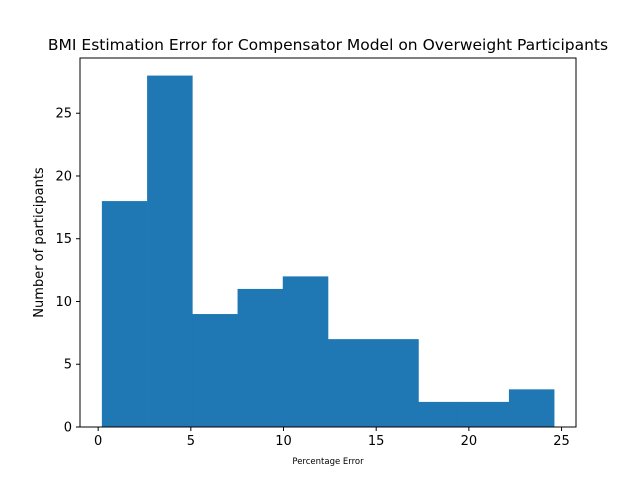 The height and width of the screenshot is (480, 640). I want to click on y-tick-label: 25, so click(63, 114).